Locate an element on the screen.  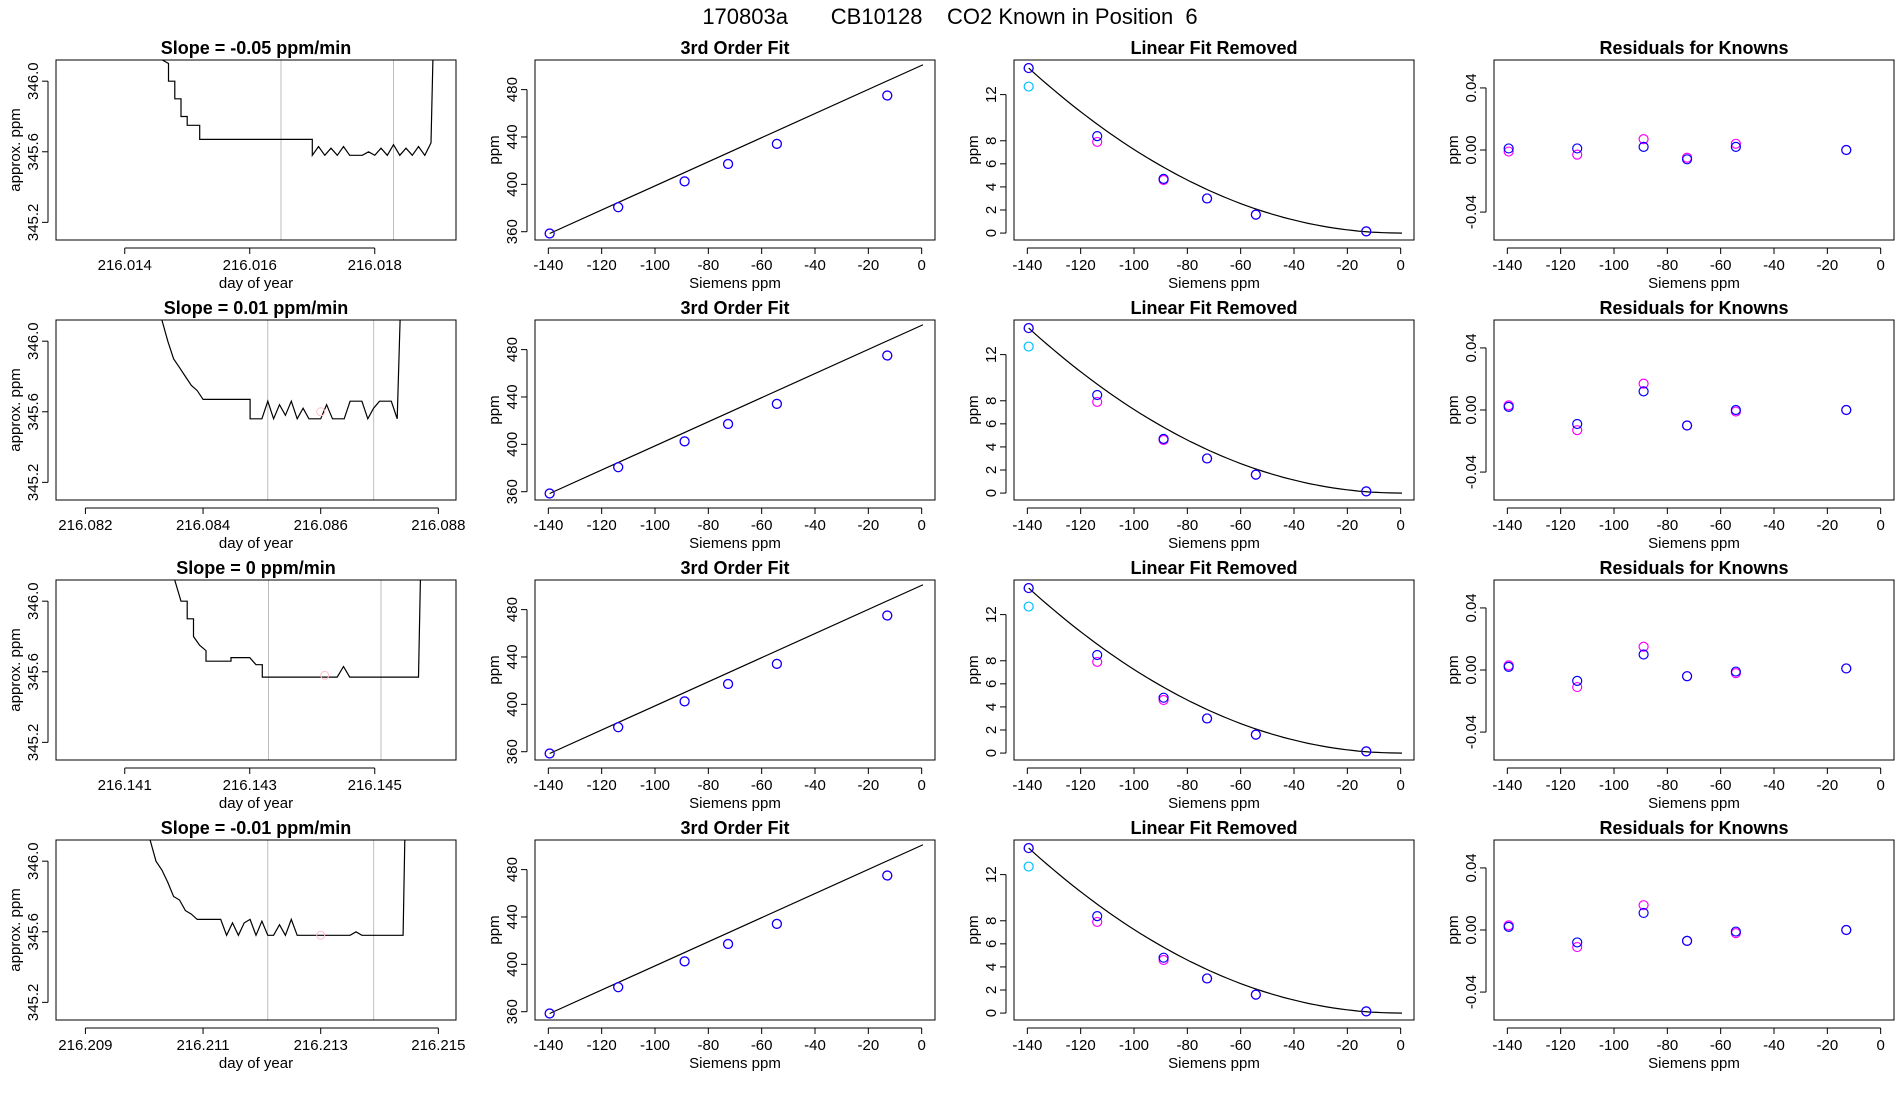
panel-title: Linear Fit Removed is located at coordinates (1213, 568).